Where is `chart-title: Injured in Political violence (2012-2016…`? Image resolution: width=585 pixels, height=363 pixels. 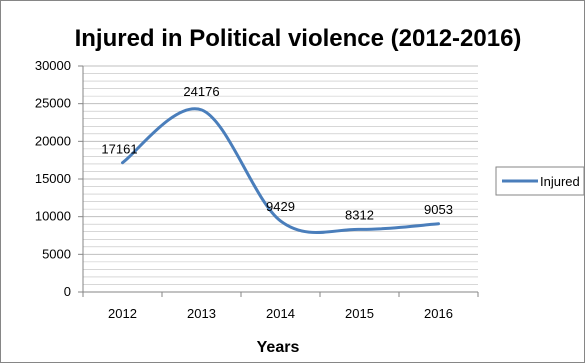
chart-title: Injured in Political violence (2012-2016… is located at coordinates (298, 38).